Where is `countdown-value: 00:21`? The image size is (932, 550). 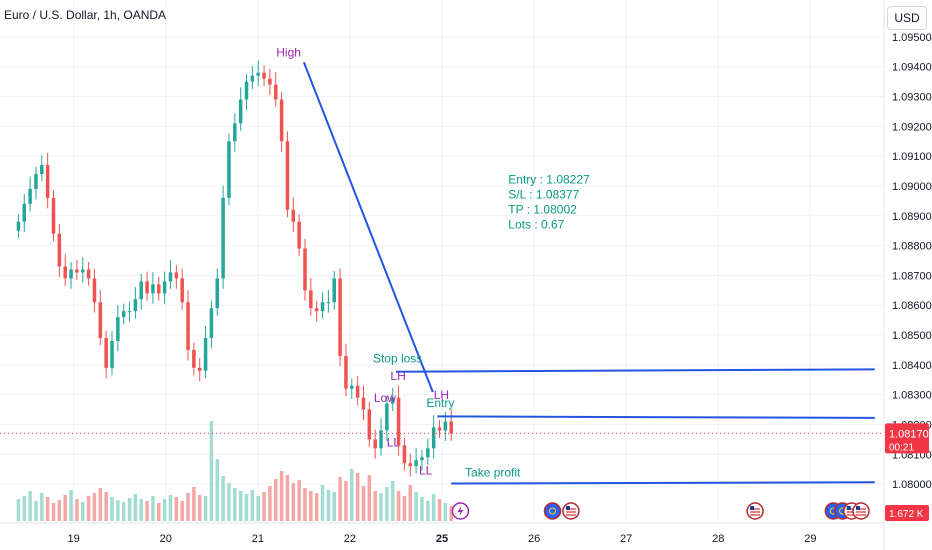
countdown-value: 00:21 is located at coordinates (901, 447).